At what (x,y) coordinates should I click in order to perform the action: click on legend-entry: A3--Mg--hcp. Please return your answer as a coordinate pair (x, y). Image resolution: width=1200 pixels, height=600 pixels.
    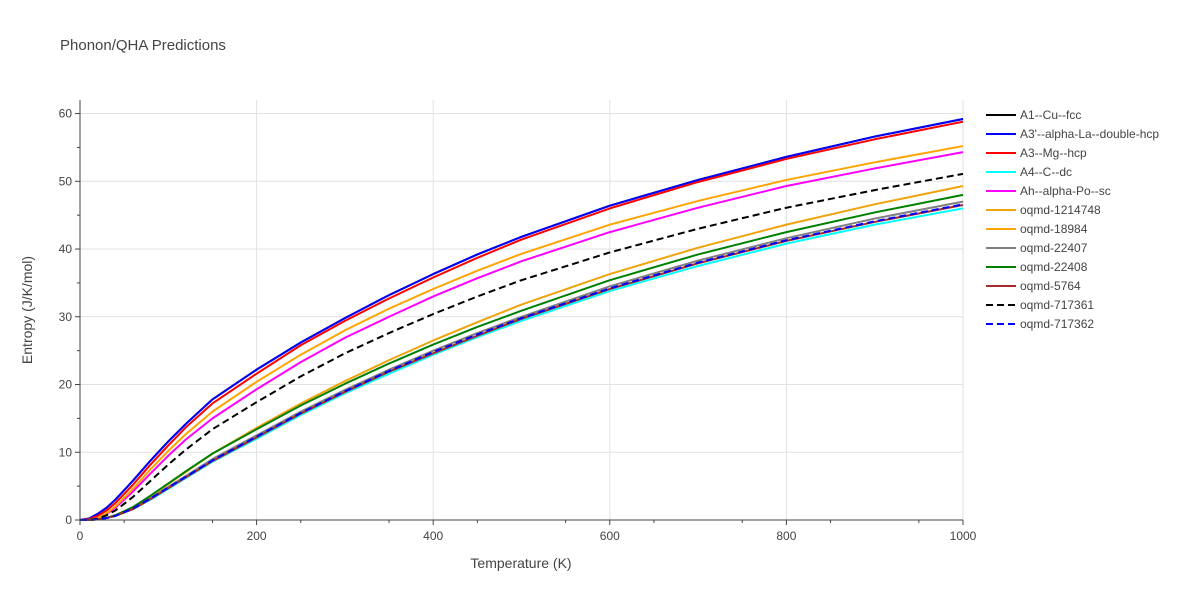
    Looking at the image, I should click on (1053, 153).